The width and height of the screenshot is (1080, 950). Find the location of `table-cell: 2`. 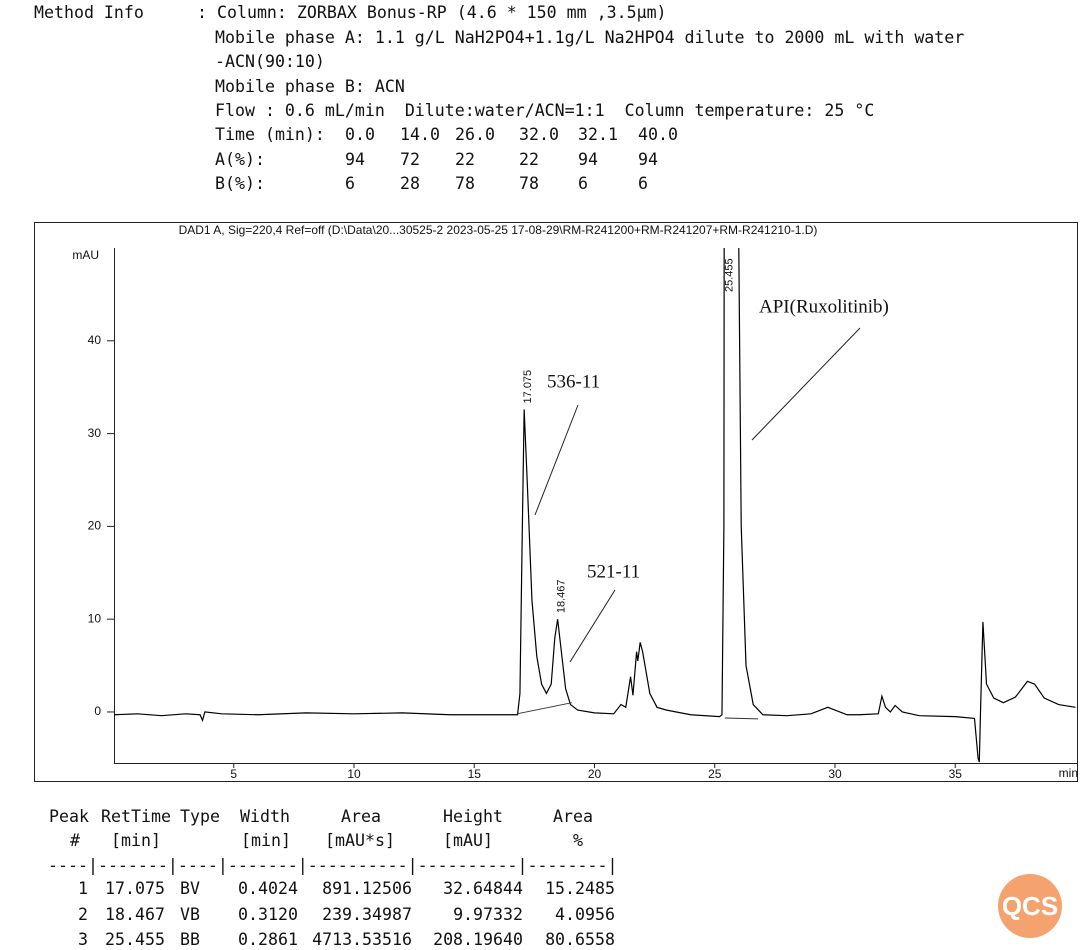

table-cell: 2 is located at coordinates (83, 914).